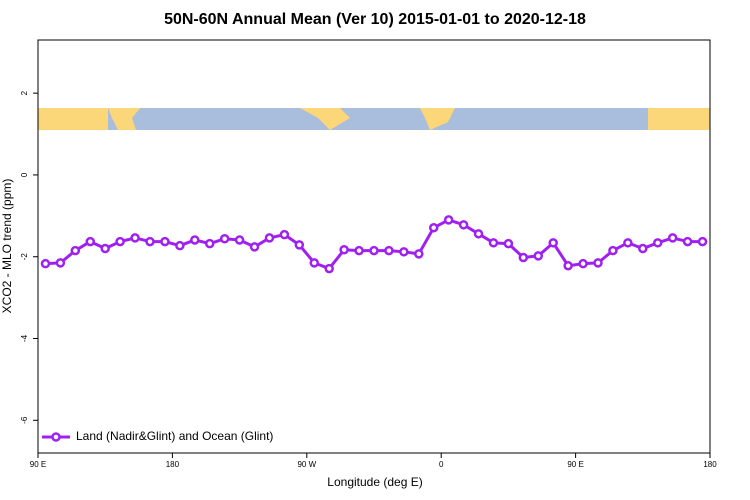 The image size is (750, 500). Describe the element at coordinates (374, 482) in the screenshot. I see `x-axis-label: Longitude (deg E)` at that location.